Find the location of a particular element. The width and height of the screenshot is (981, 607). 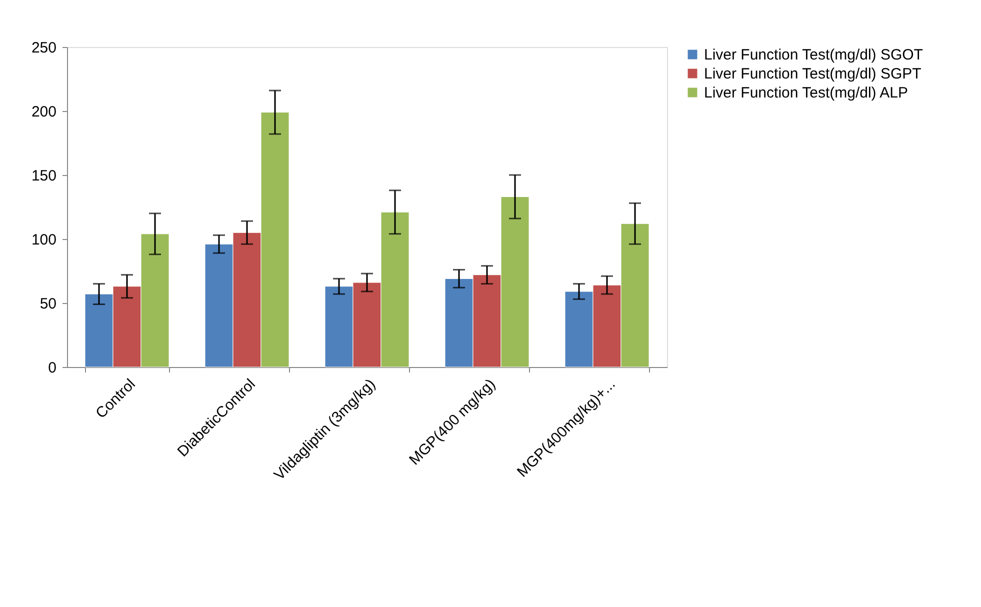

y-tick-label: 0 is located at coordinates (52, 368).